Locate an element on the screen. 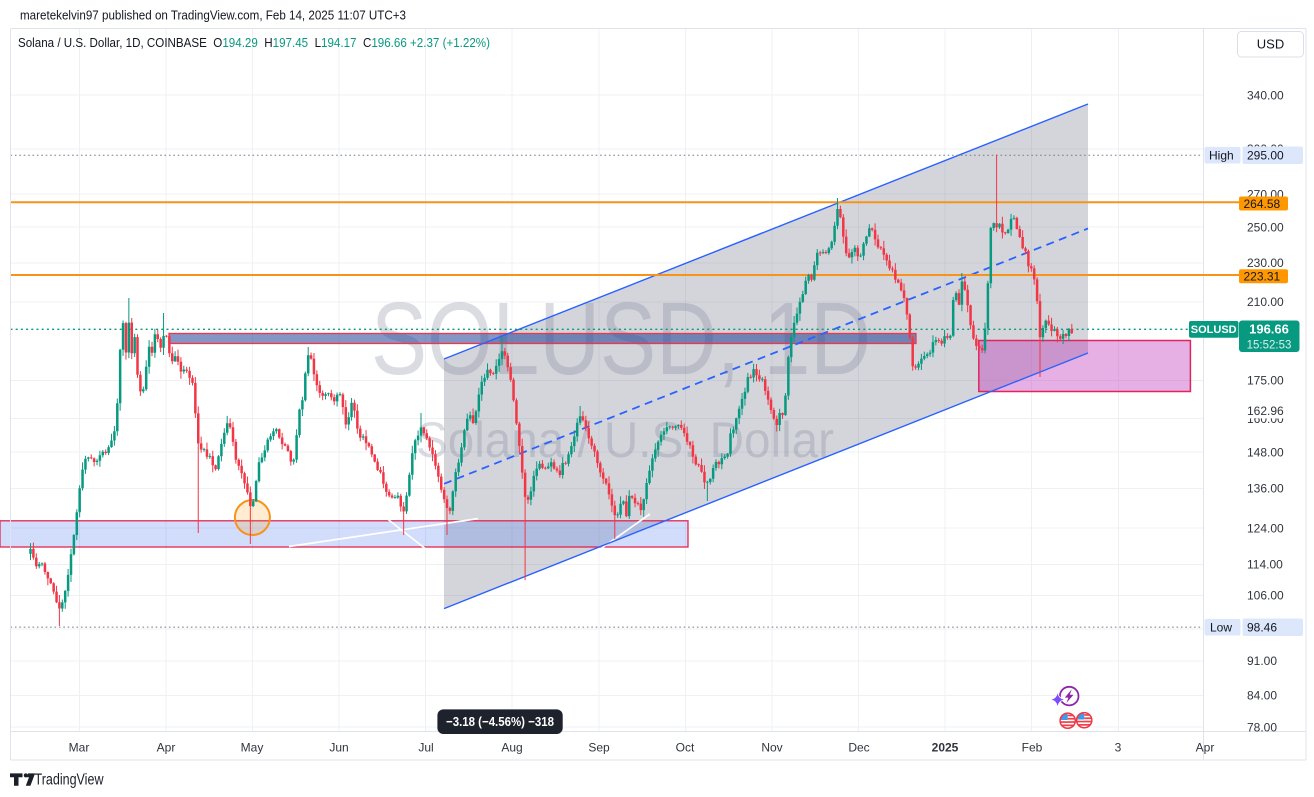 The image size is (1314, 797). svg-text: 175.00 is located at coordinates (1265, 381).